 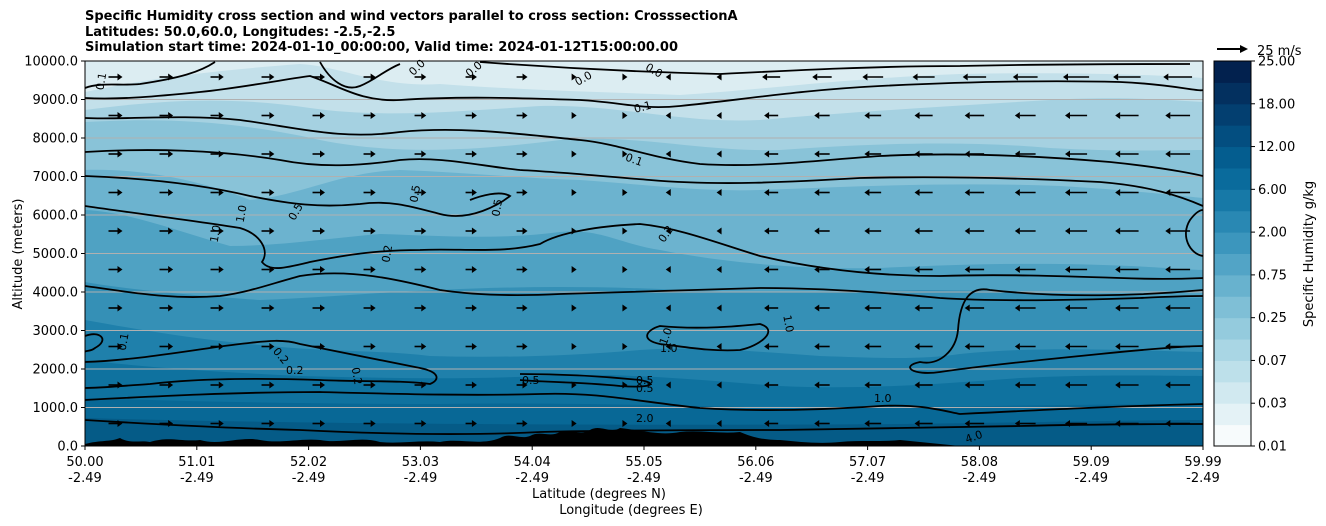 What do you see at coordinates (867, 462) in the screenshot?
I see `x-tick-label-lat: 57.07` at bounding box center [867, 462].